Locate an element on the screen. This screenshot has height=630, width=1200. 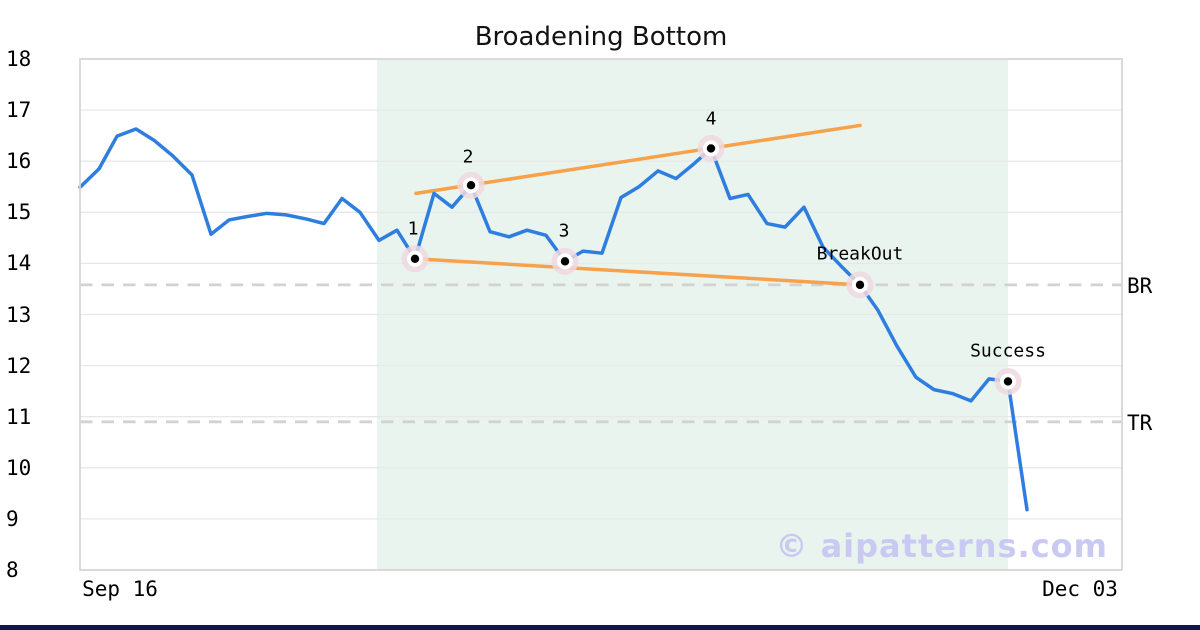
bottom-bar is located at coordinates (600, 627).